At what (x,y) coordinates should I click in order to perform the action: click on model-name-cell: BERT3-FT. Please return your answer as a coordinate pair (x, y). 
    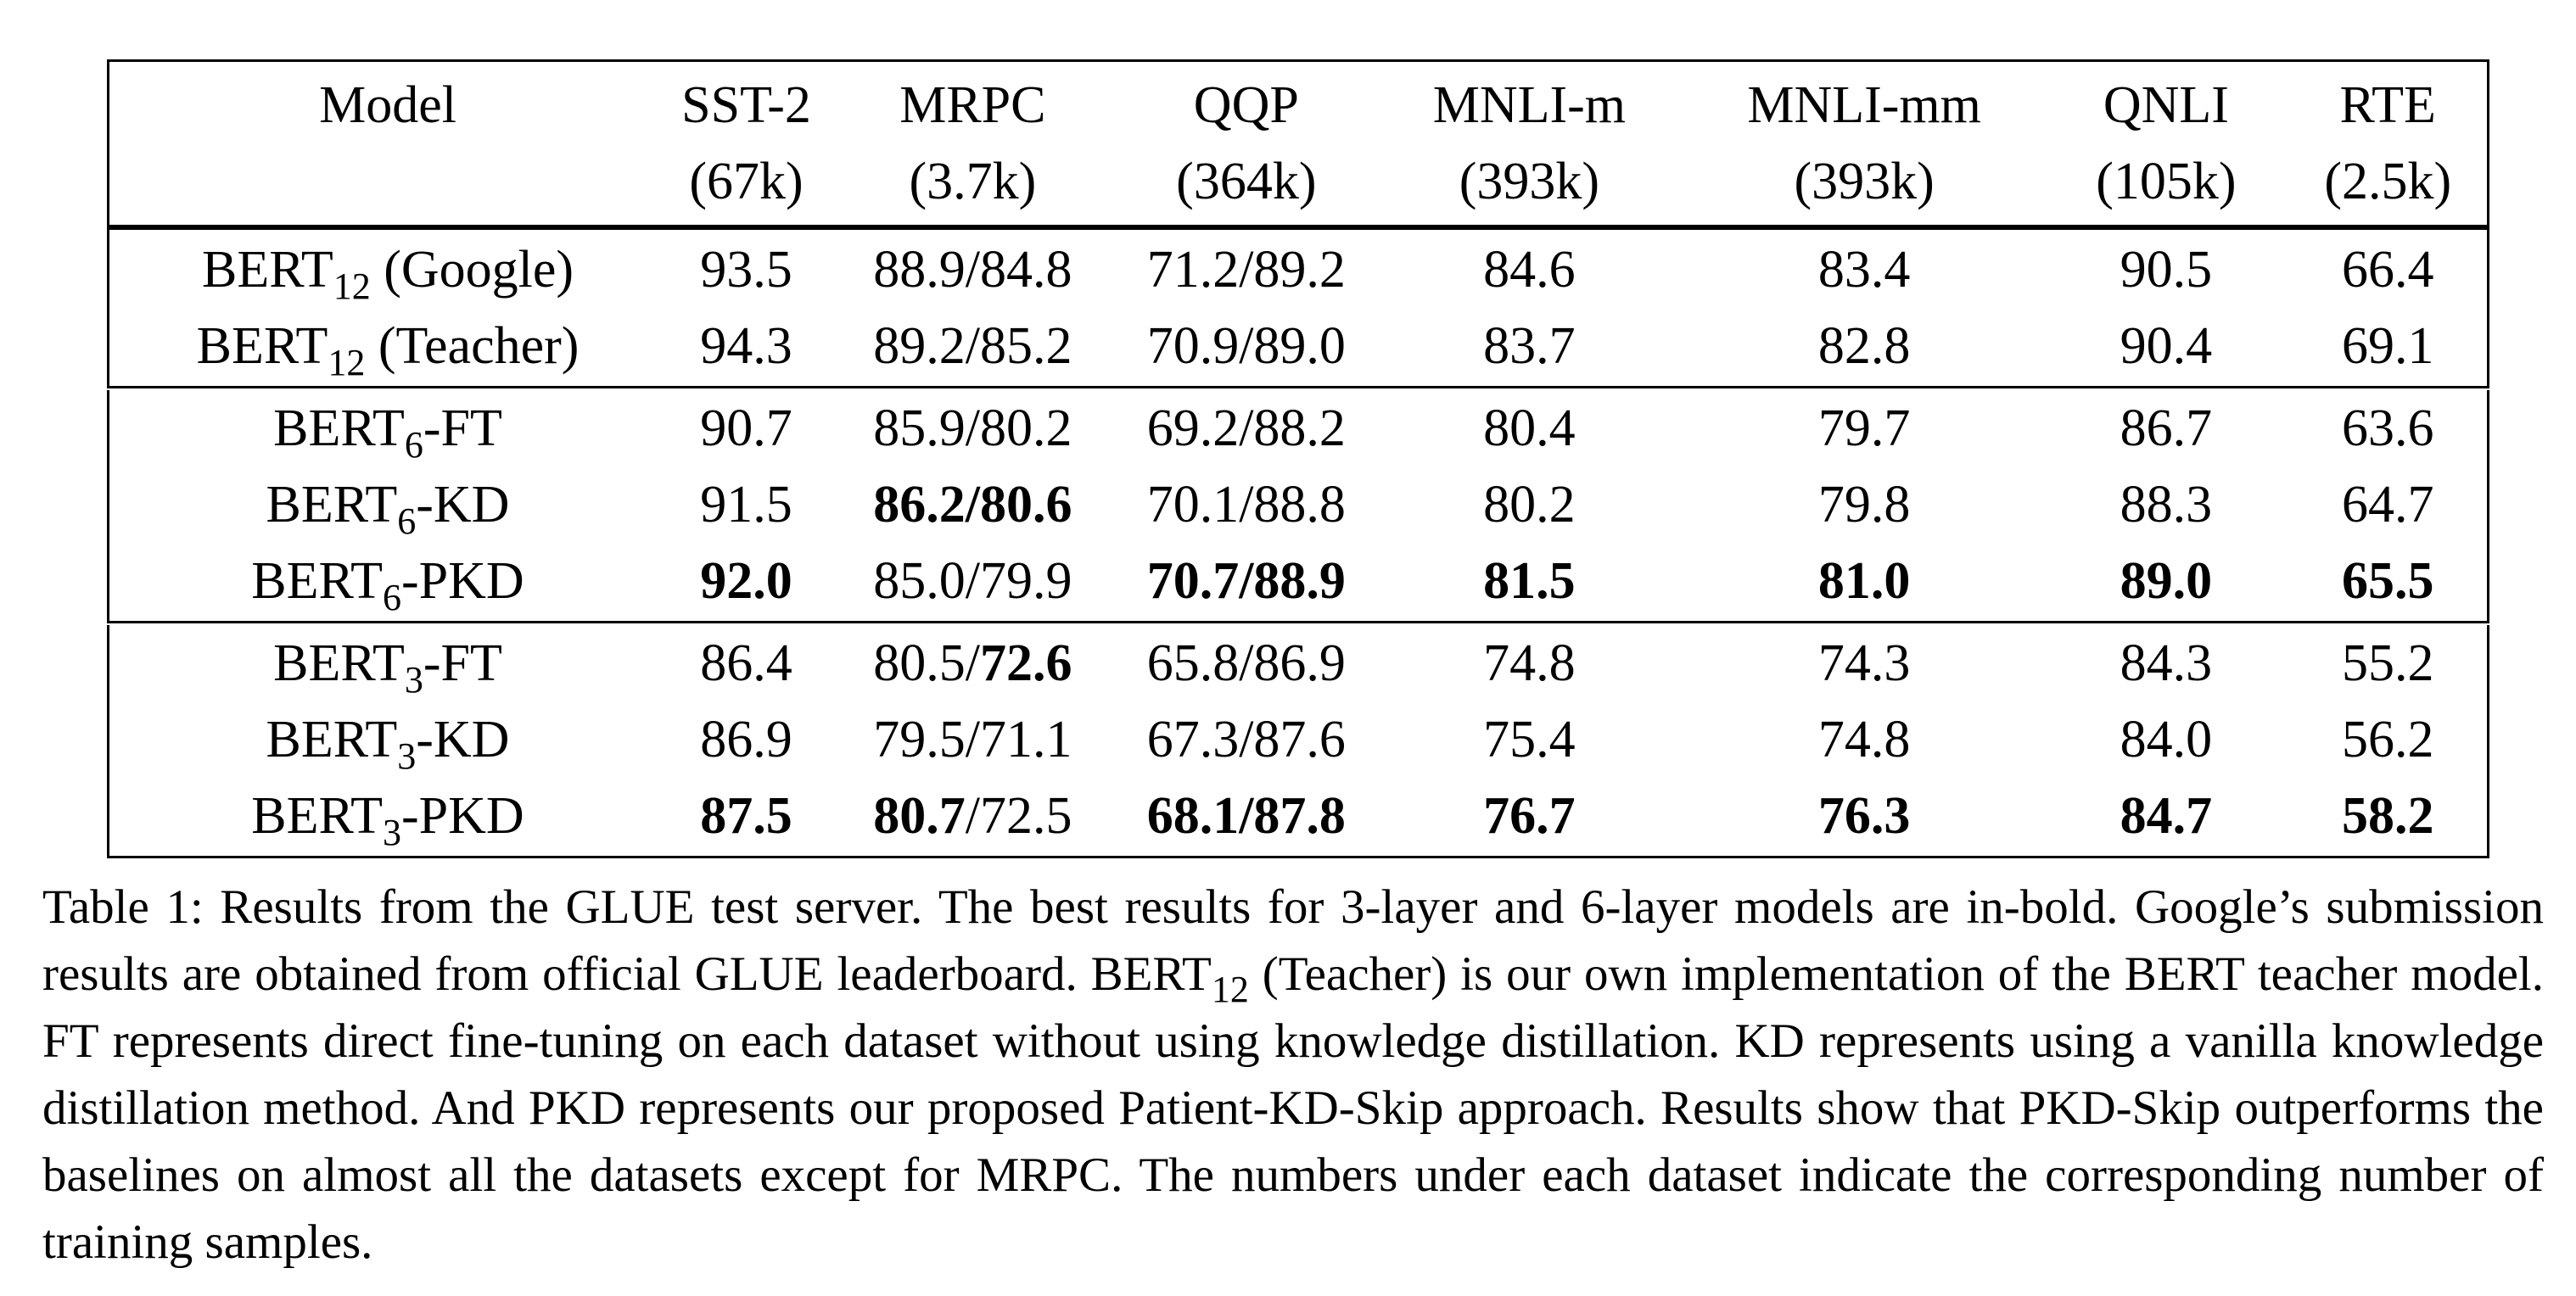
    Looking at the image, I should click on (388, 663).